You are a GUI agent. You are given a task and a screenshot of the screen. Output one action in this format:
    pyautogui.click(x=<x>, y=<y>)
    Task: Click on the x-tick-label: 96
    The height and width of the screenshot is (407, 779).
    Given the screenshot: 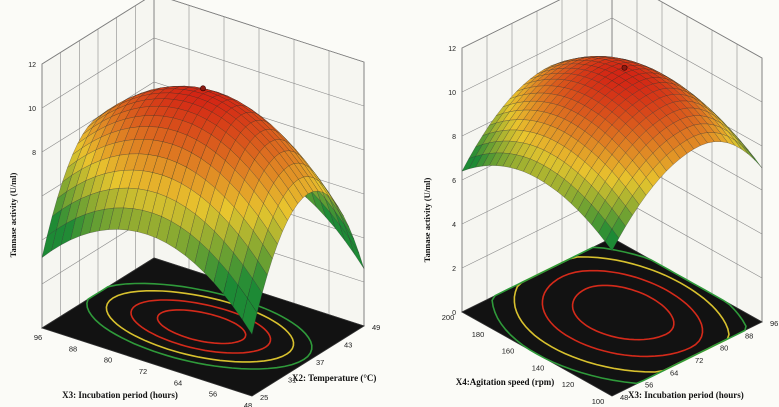 What is the action you would take?
    pyautogui.click(x=38, y=337)
    